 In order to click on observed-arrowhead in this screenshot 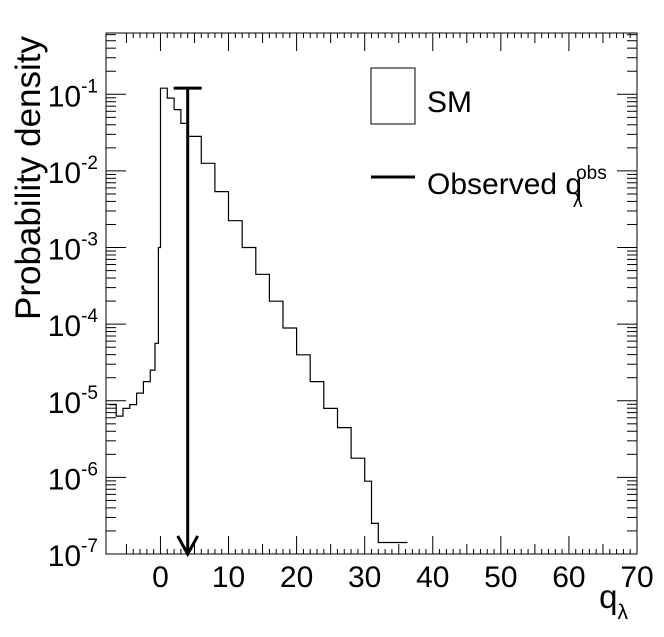, I will do `click(188, 546)`.